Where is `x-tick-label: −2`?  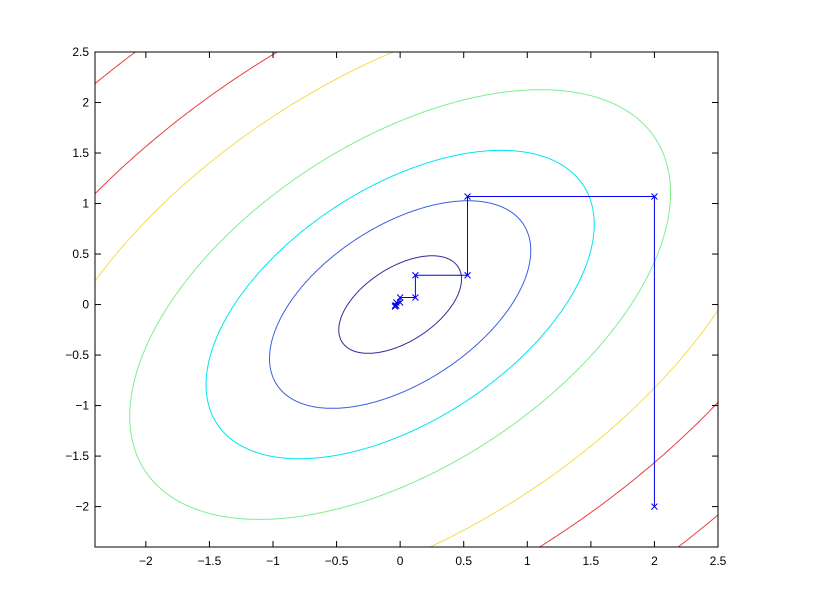
x-tick-label: −2 is located at coordinates (146, 561).